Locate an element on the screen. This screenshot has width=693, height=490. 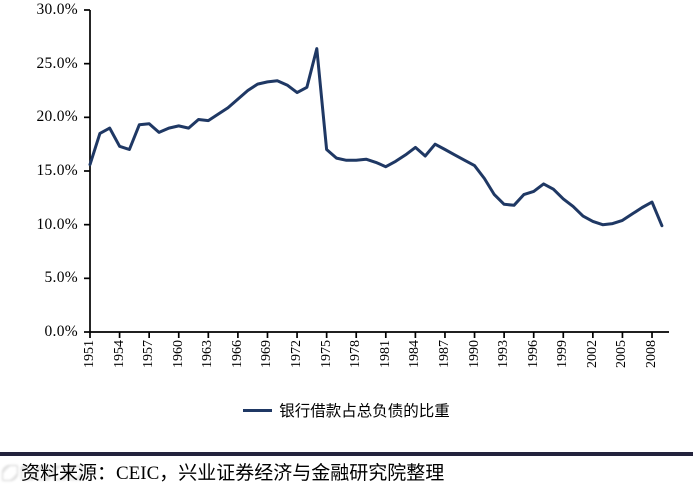
x-tick-label: 2005 is located at coordinates (622, 354).